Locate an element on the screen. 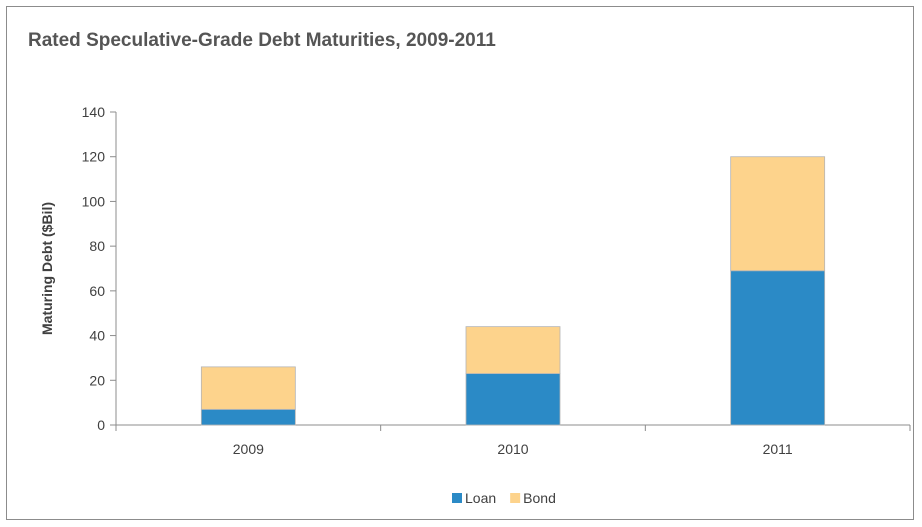  x-tick-label: 2009 is located at coordinates (248, 449).